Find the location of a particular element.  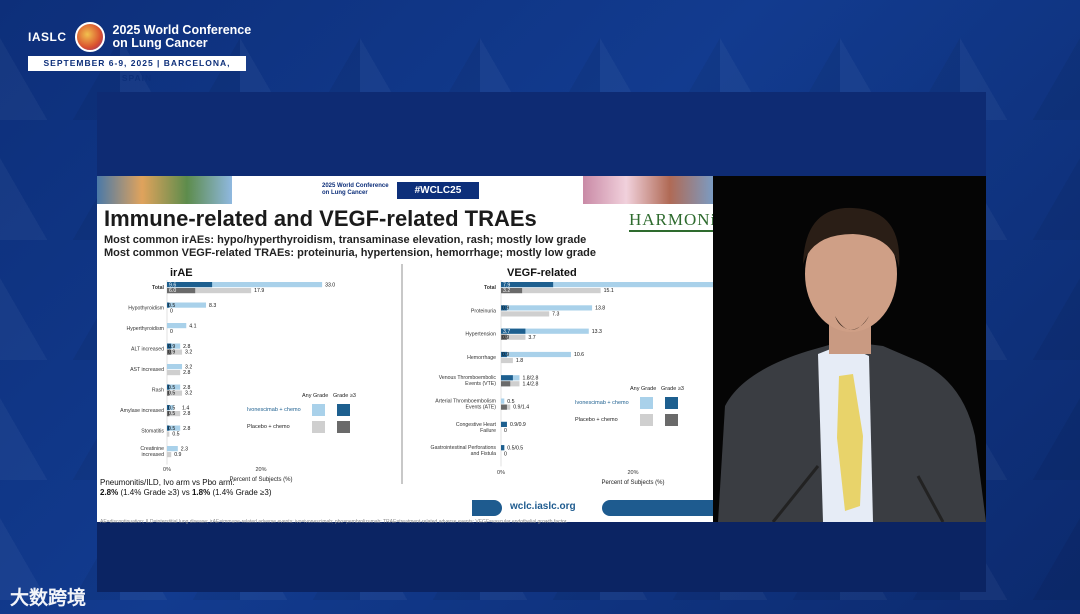

irae-x-tick: 0% is located at coordinates (167, 470).